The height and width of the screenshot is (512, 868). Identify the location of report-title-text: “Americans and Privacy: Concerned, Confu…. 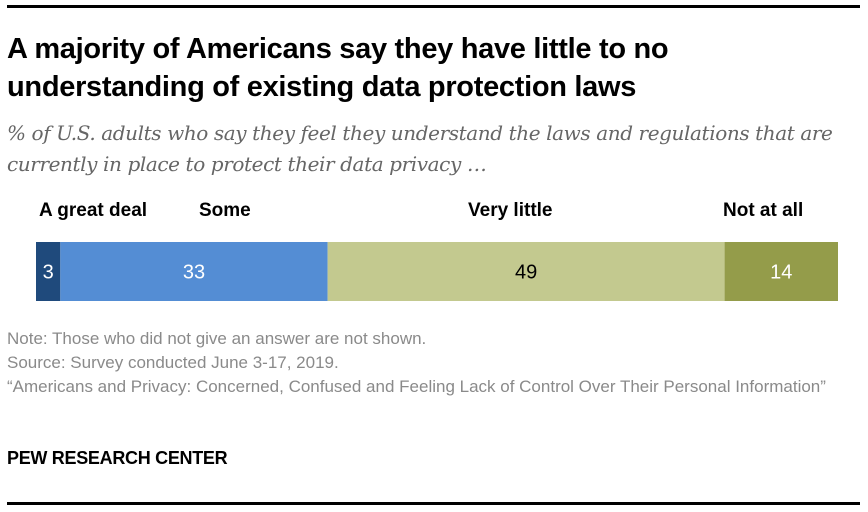
(416, 386).